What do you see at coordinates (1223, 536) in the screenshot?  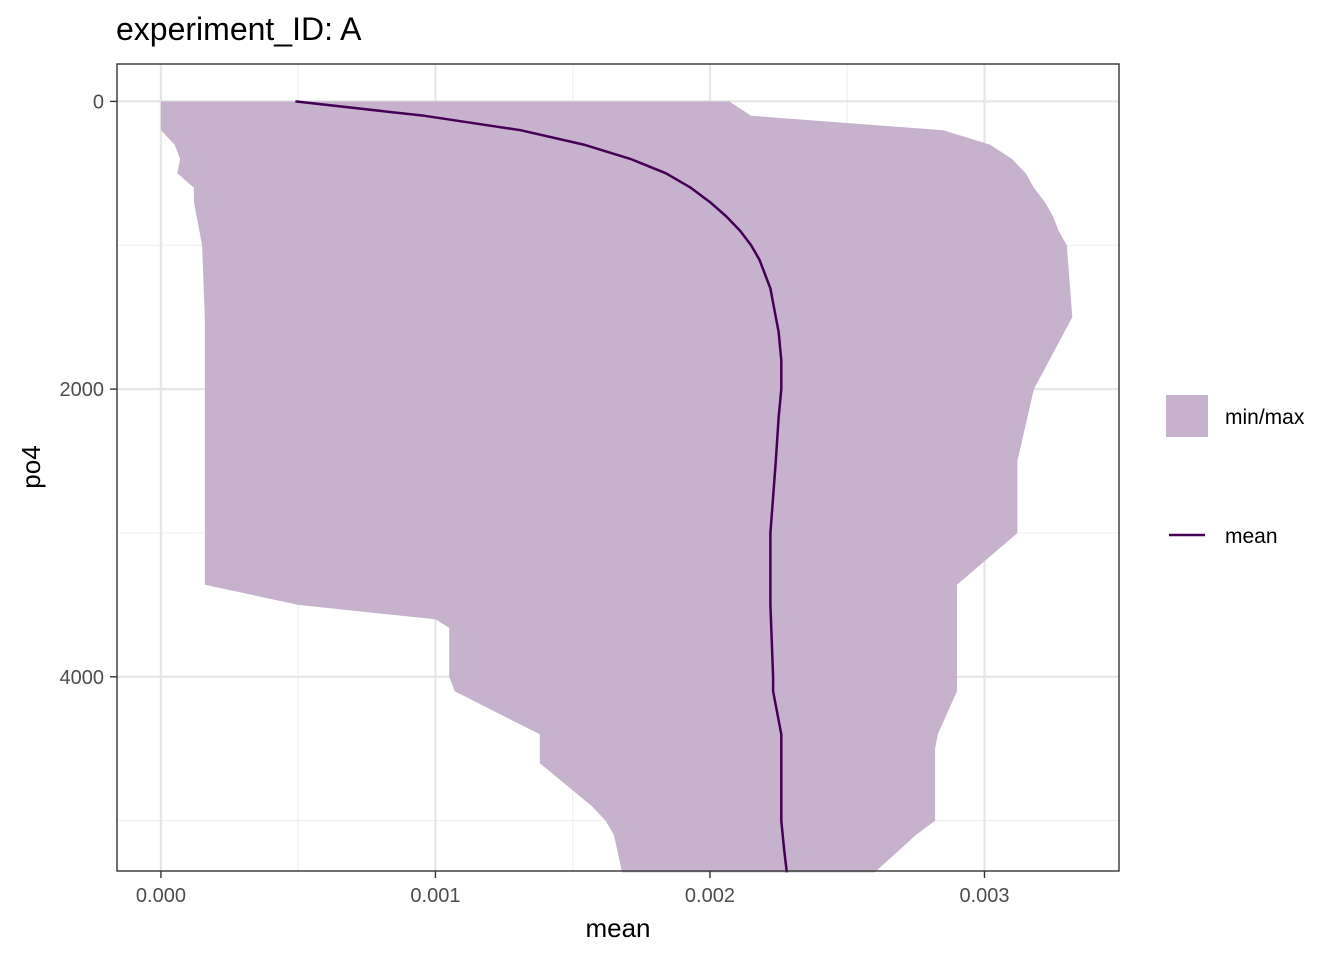 I see `legend-item-mean: mean` at bounding box center [1223, 536].